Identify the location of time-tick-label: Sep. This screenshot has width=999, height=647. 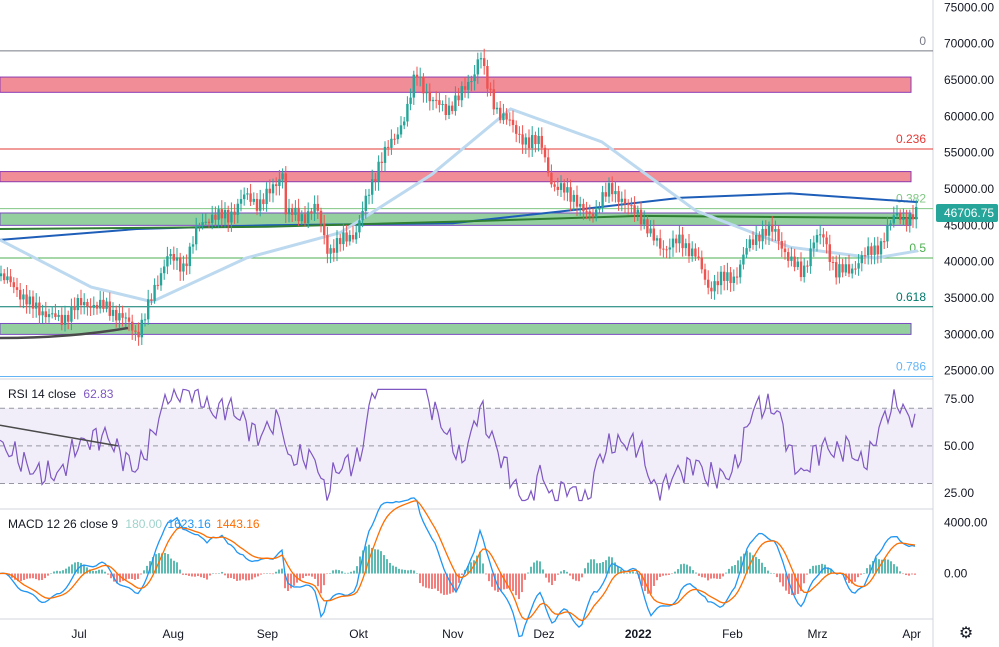
(268, 634).